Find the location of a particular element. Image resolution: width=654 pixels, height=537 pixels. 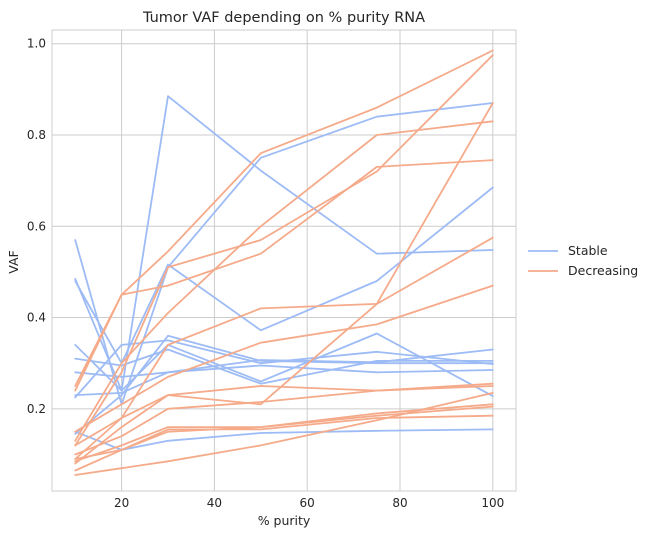

x-axis-label: % purity is located at coordinates (284, 520).